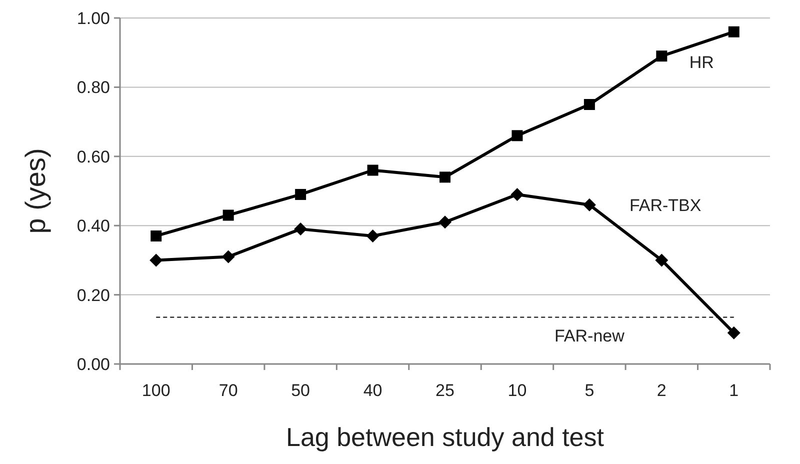 The height and width of the screenshot is (464, 800). Describe the element at coordinates (93, 18) in the screenshot. I see `y-tick-label: 1.00` at that location.